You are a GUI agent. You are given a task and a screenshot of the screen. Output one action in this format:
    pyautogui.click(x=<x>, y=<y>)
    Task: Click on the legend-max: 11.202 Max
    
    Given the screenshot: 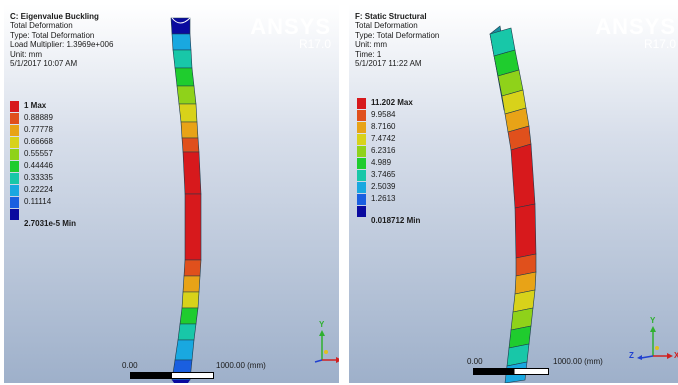 What is the action you would take?
    pyautogui.click(x=392, y=102)
    